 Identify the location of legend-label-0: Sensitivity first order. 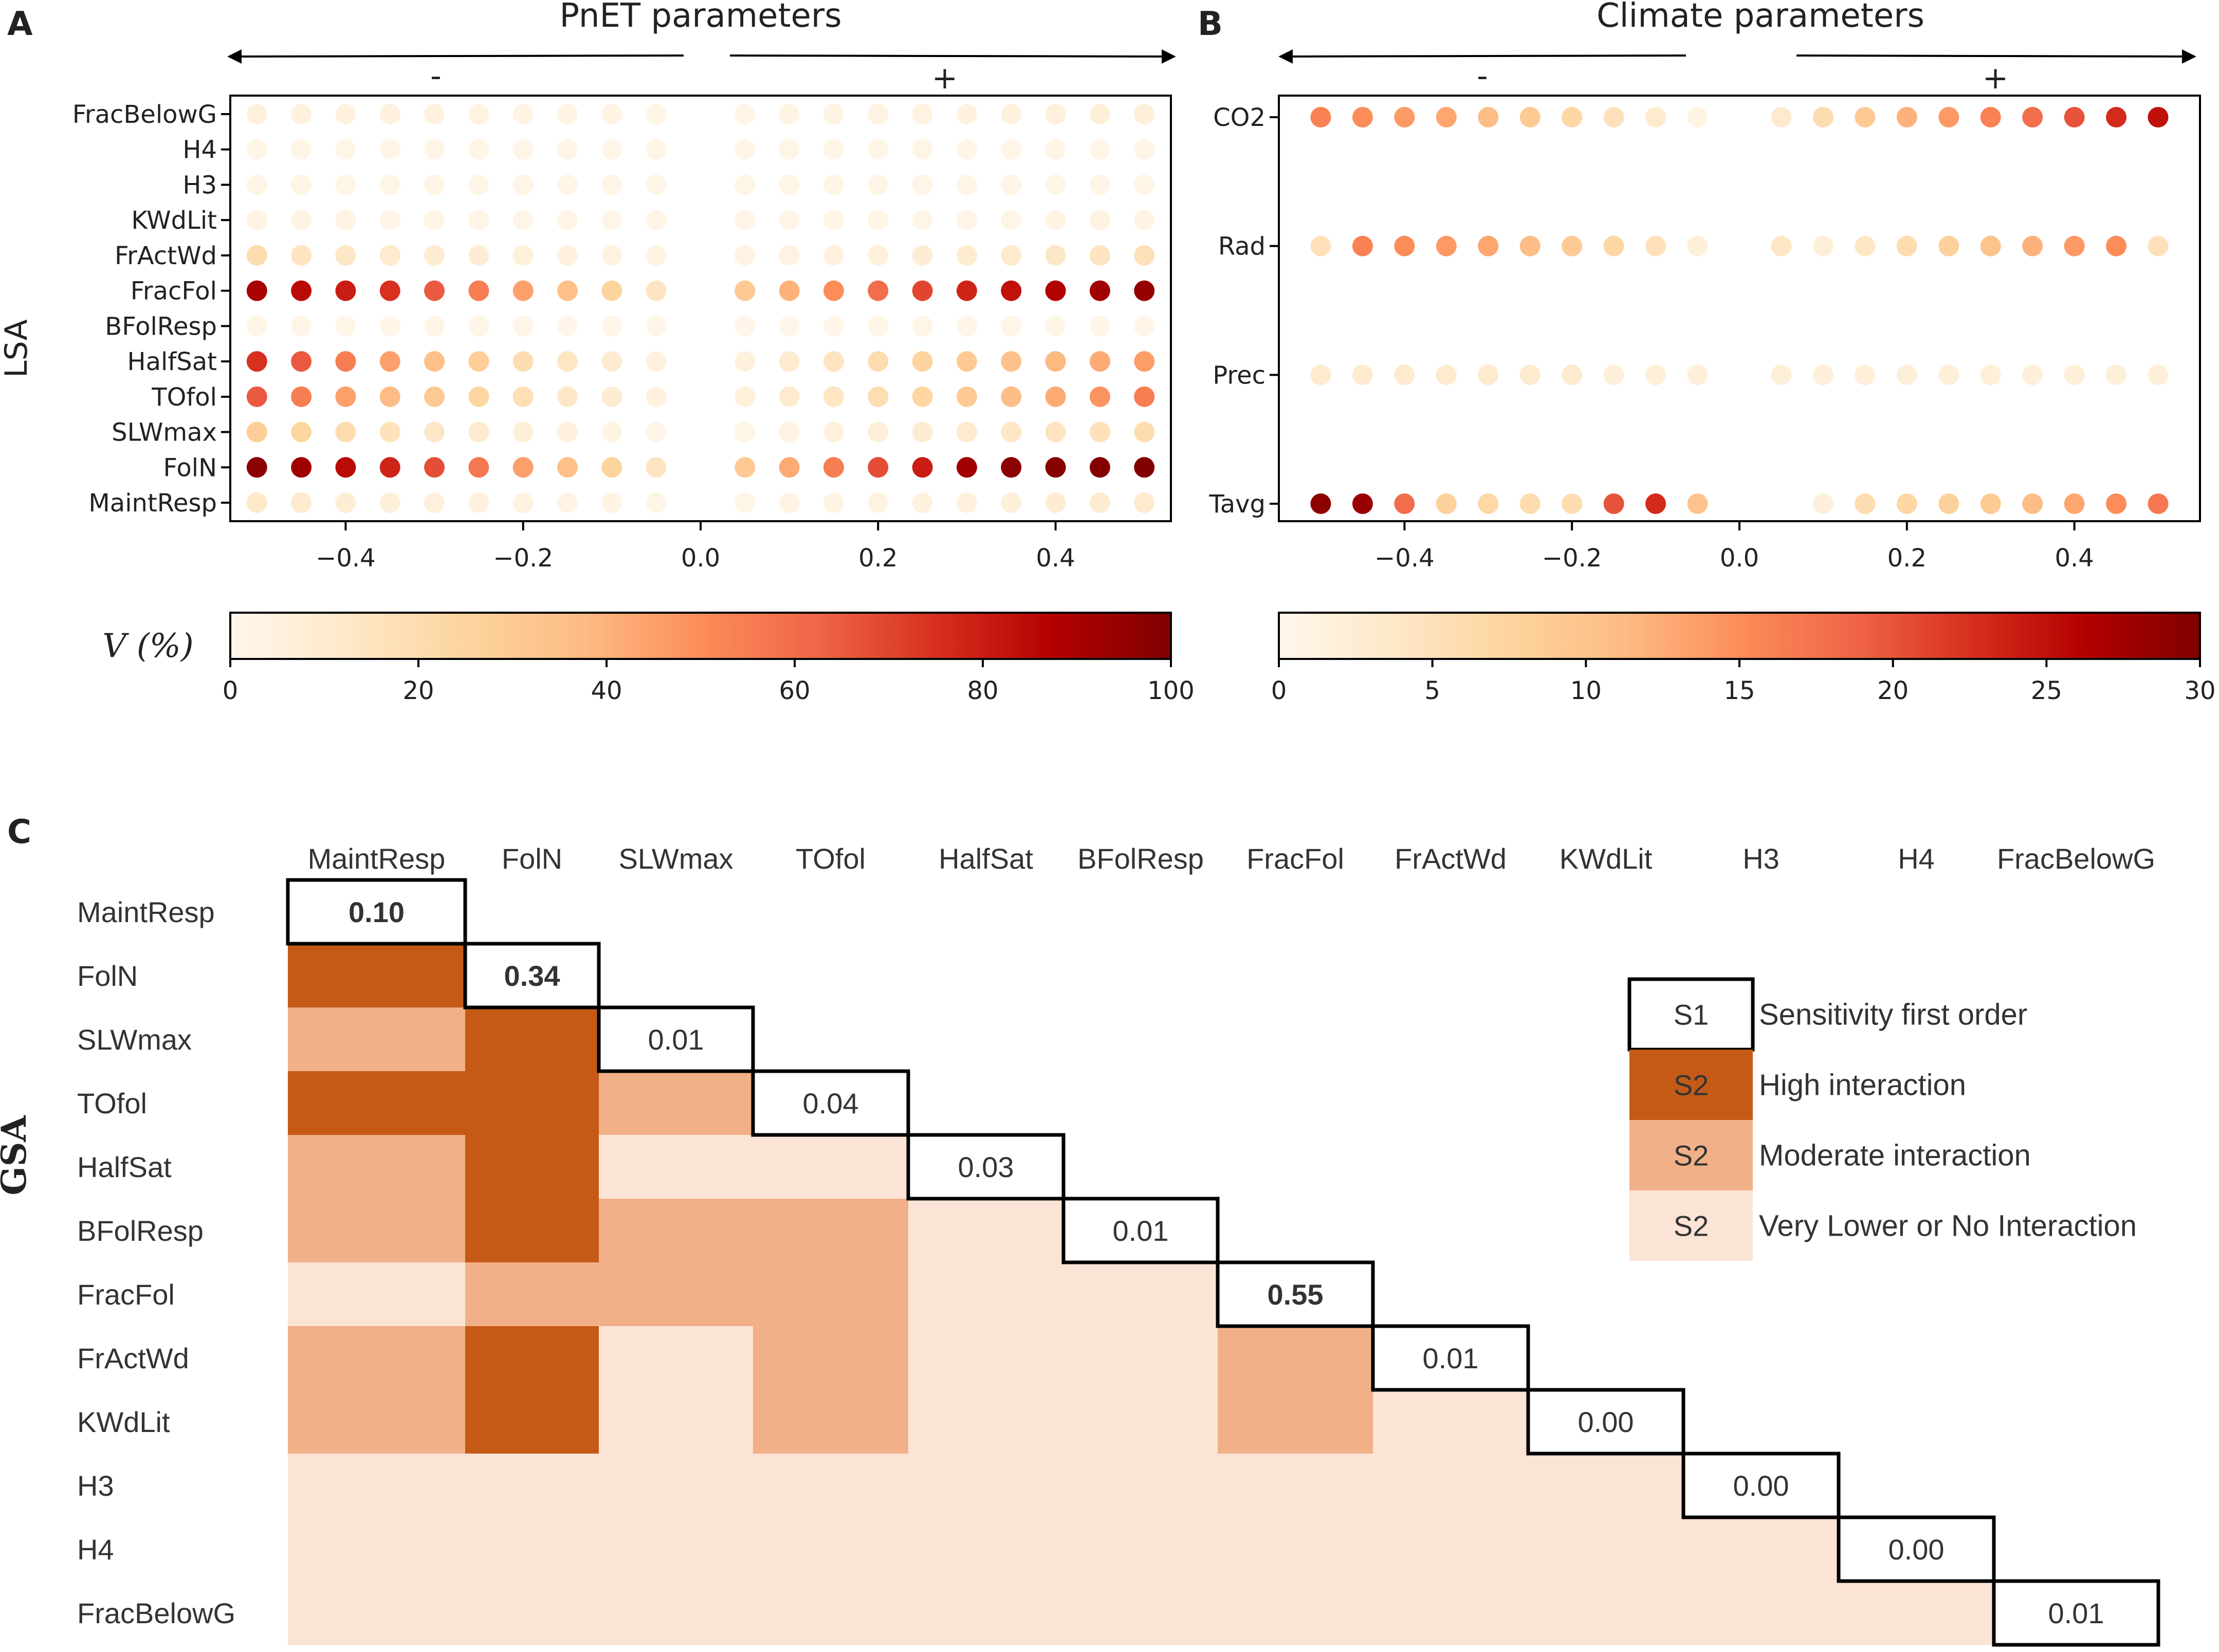
(1893, 1015).